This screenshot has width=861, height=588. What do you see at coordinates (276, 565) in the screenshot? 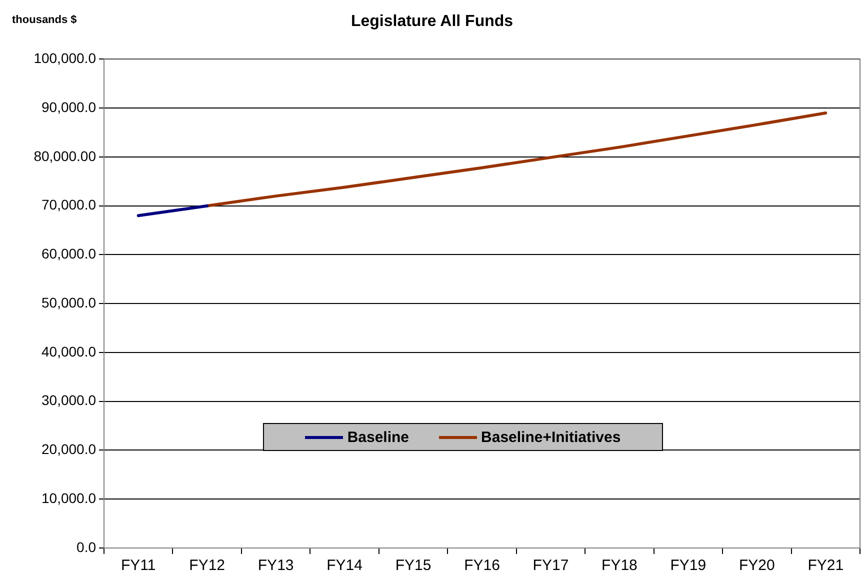
I see `x-tick-label: FY13` at bounding box center [276, 565].